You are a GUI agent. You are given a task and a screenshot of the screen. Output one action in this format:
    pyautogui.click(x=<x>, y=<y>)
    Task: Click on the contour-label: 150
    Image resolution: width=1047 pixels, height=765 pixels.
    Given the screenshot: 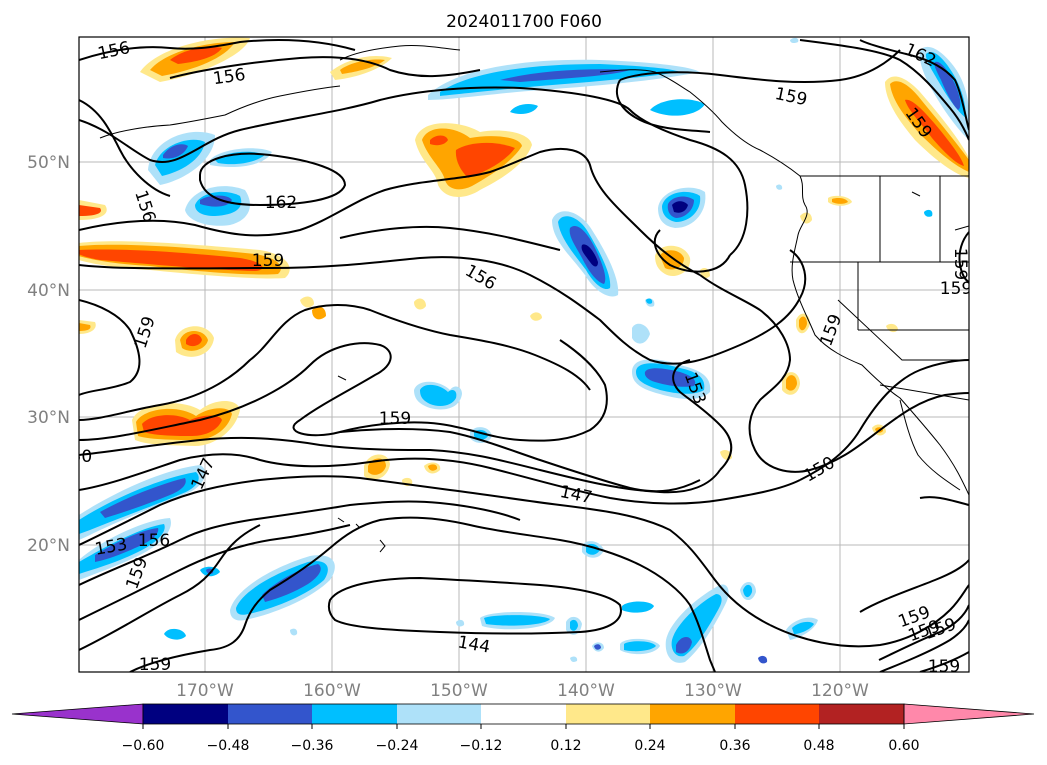 What is the action you would take?
    pyautogui.click(x=76, y=457)
    